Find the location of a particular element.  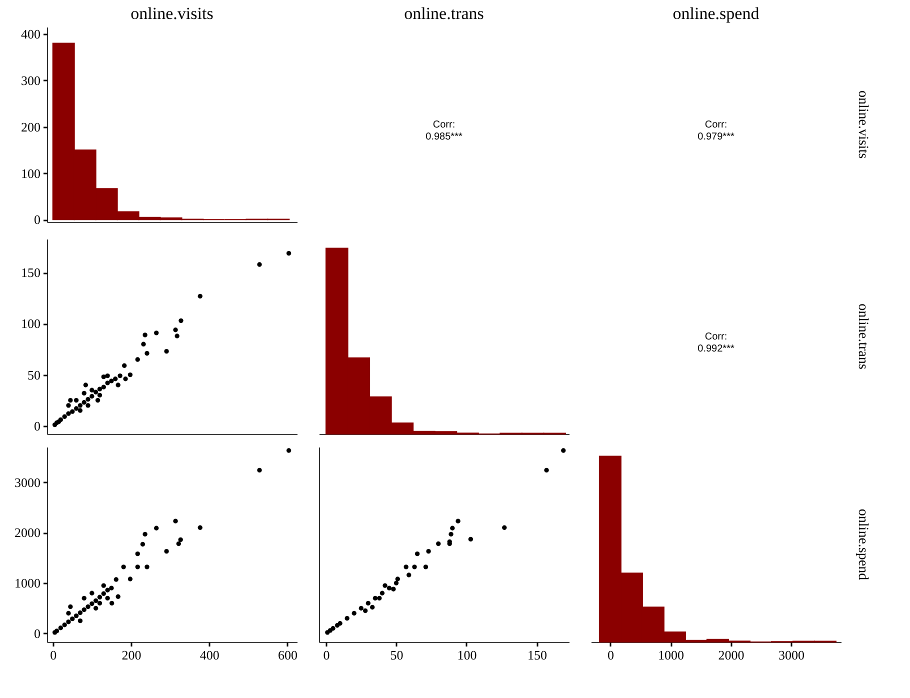

x-tick-label: 200 is located at coordinates (132, 655).